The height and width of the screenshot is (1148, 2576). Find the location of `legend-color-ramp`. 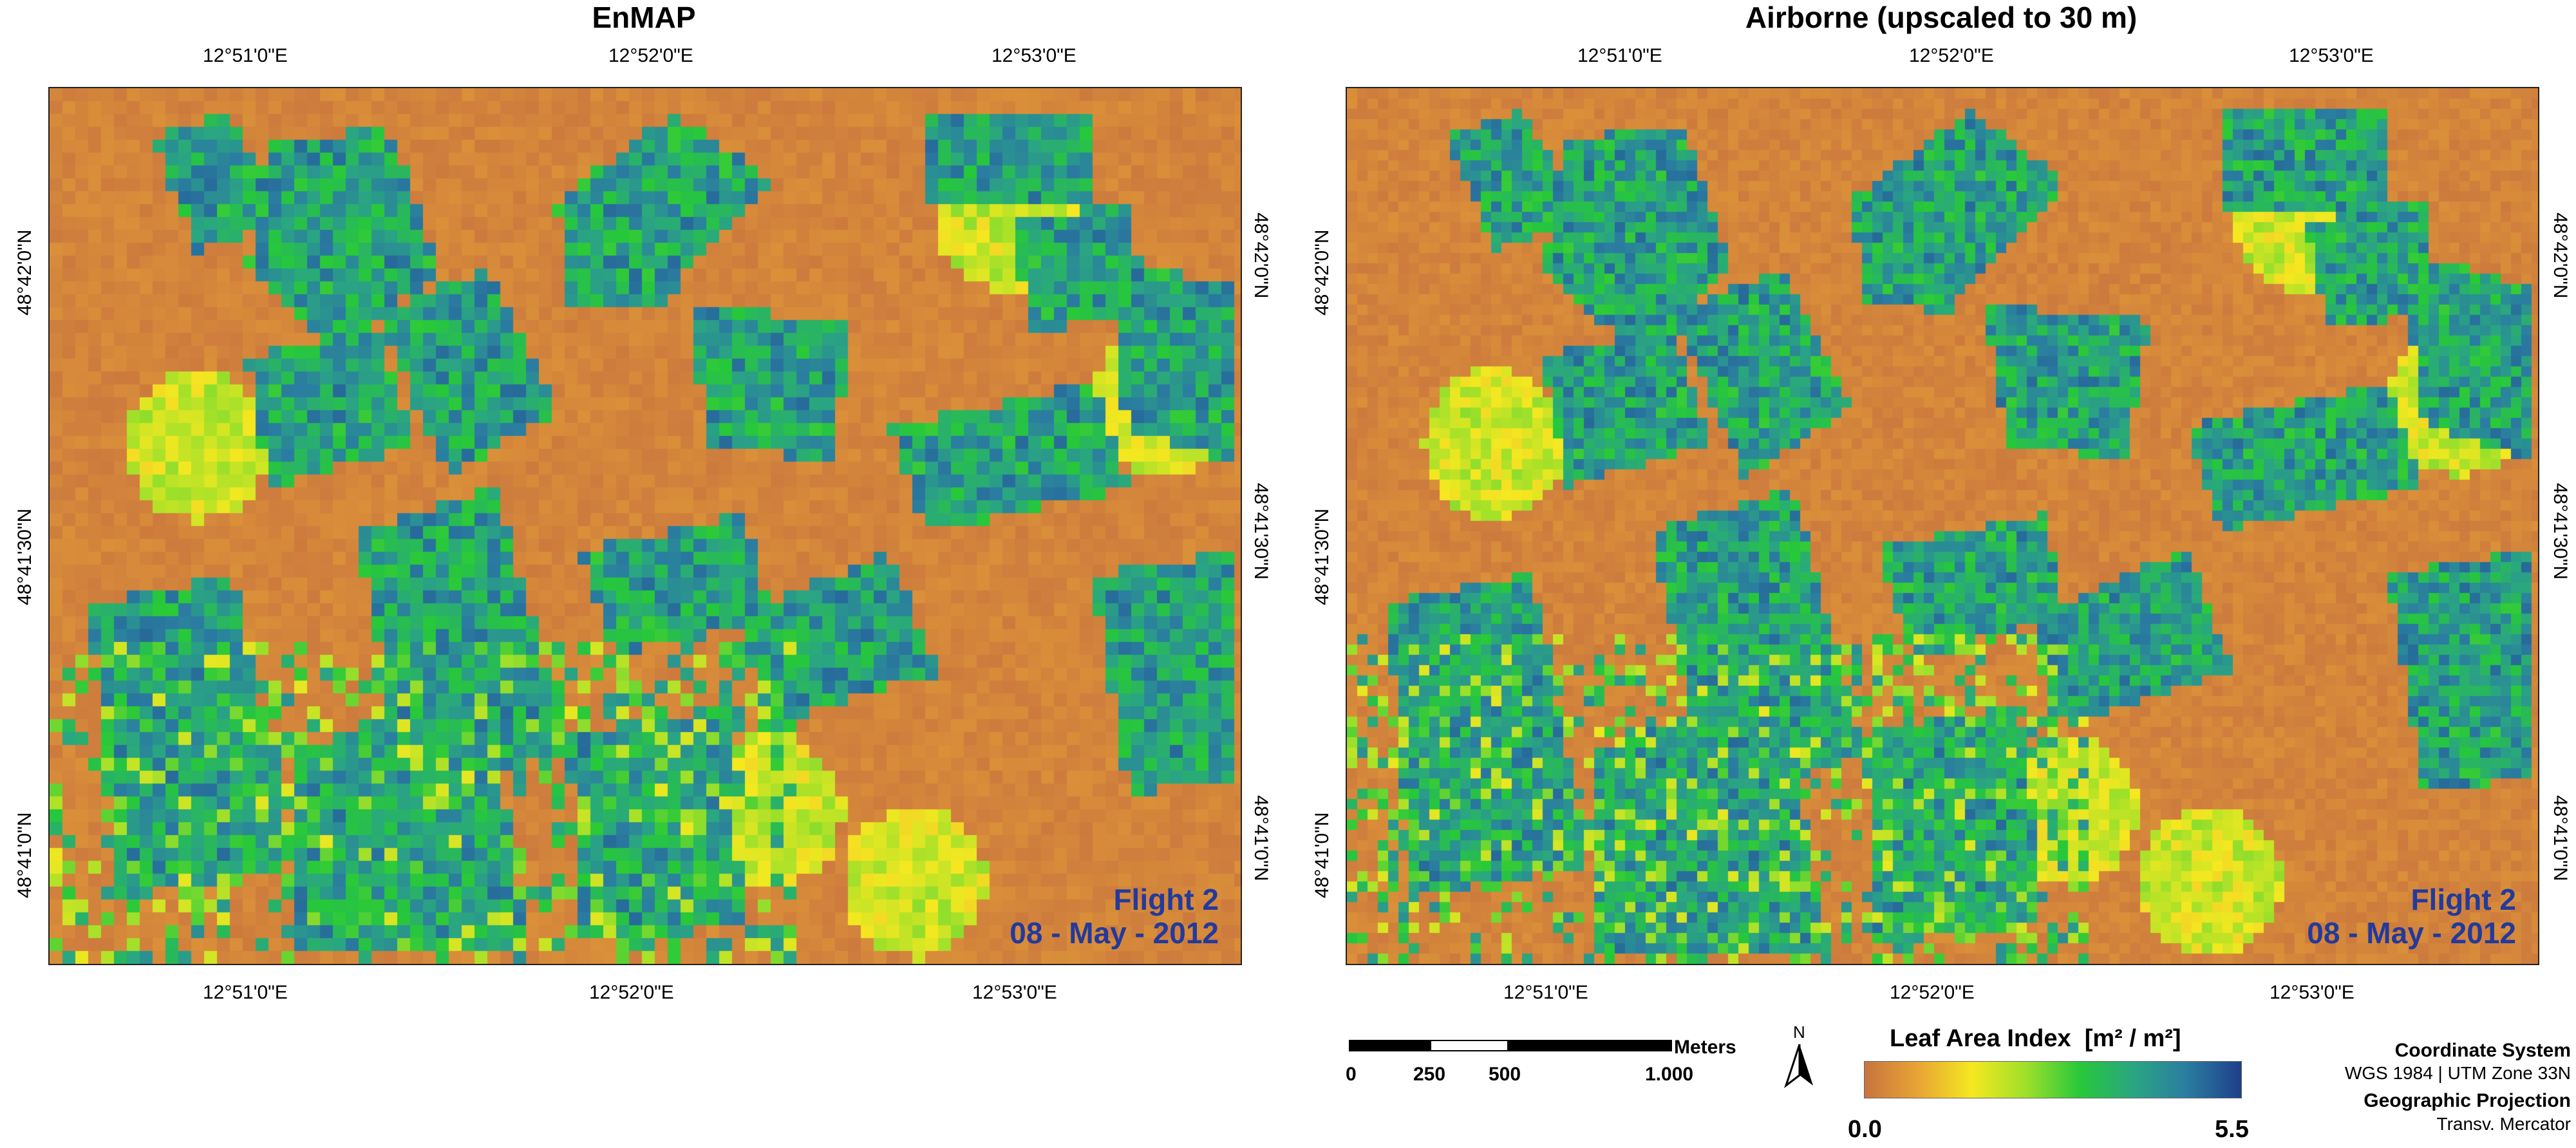

legend-color-ramp is located at coordinates (2053, 1079).